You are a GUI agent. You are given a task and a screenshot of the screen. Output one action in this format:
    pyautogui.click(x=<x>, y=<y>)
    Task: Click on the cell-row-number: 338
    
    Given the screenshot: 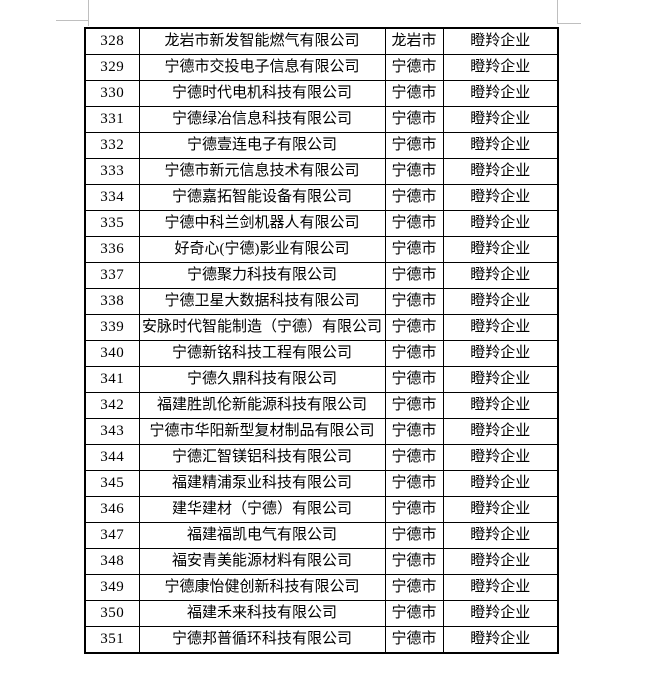 What is the action you would take?
    pyautogui.click(x=112, y=301)
    